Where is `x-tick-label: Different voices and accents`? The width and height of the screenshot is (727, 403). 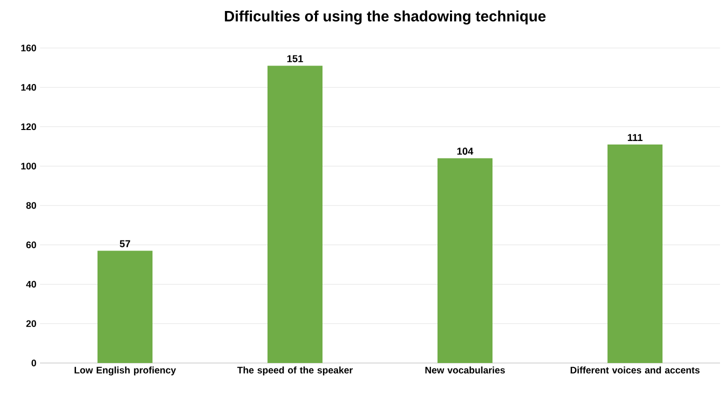
x-tick-label: Different voices and accents is located at coordinates (635, 370).